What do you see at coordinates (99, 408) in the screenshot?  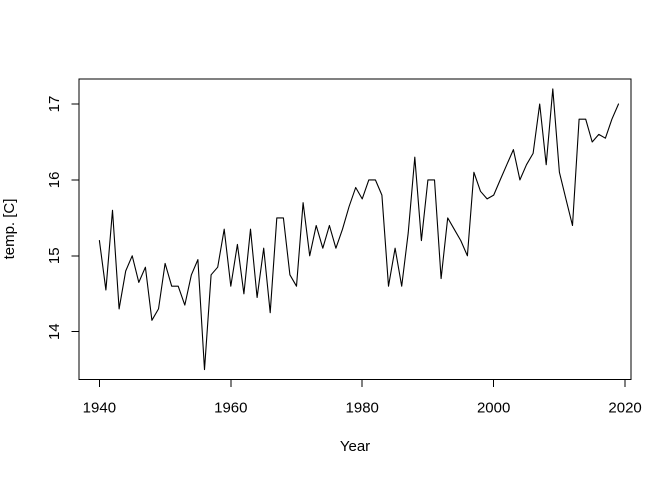 I see `x-tick-label: 1940` at bounding box center [99, 408].